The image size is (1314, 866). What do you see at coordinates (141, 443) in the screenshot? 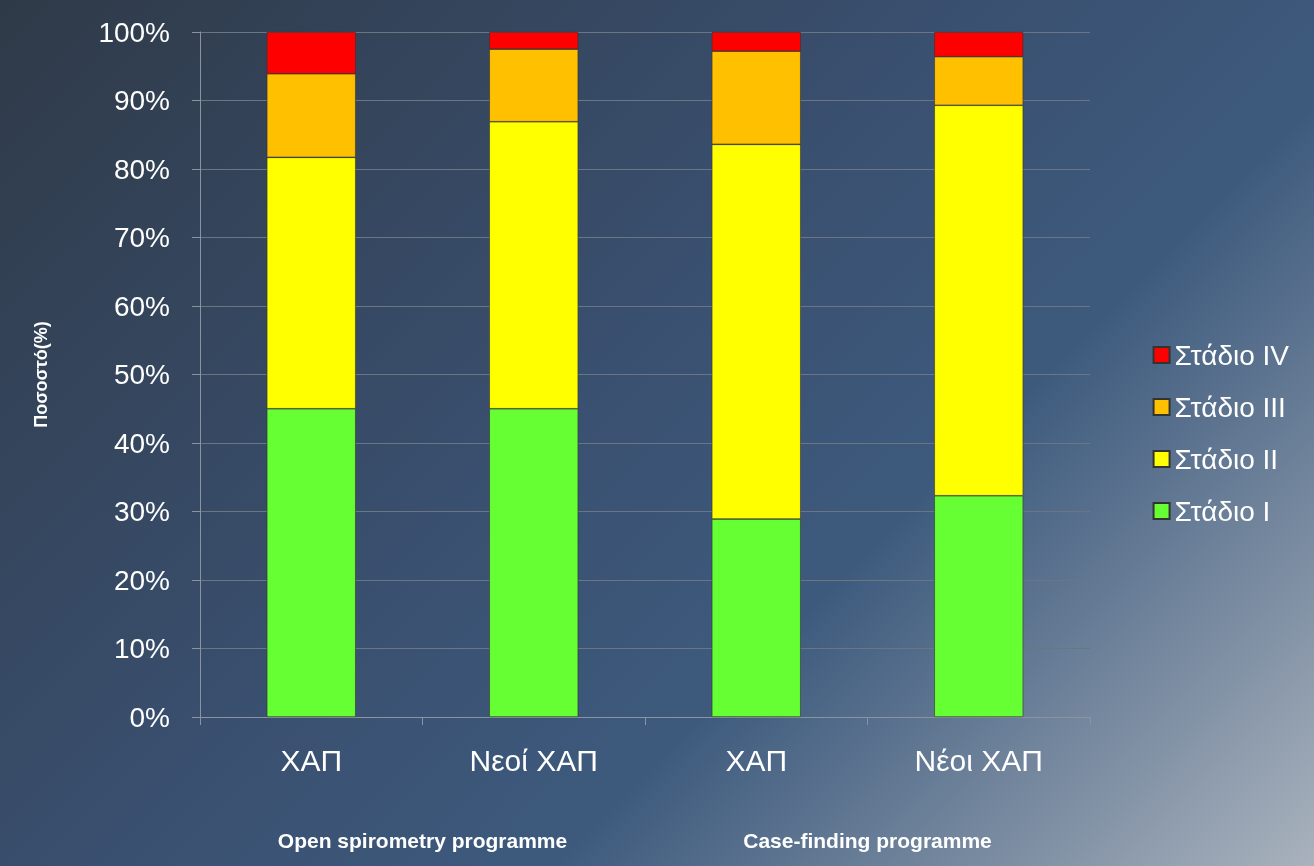
I see `y-tick-label: 40%` at bounding box center [141, 443].